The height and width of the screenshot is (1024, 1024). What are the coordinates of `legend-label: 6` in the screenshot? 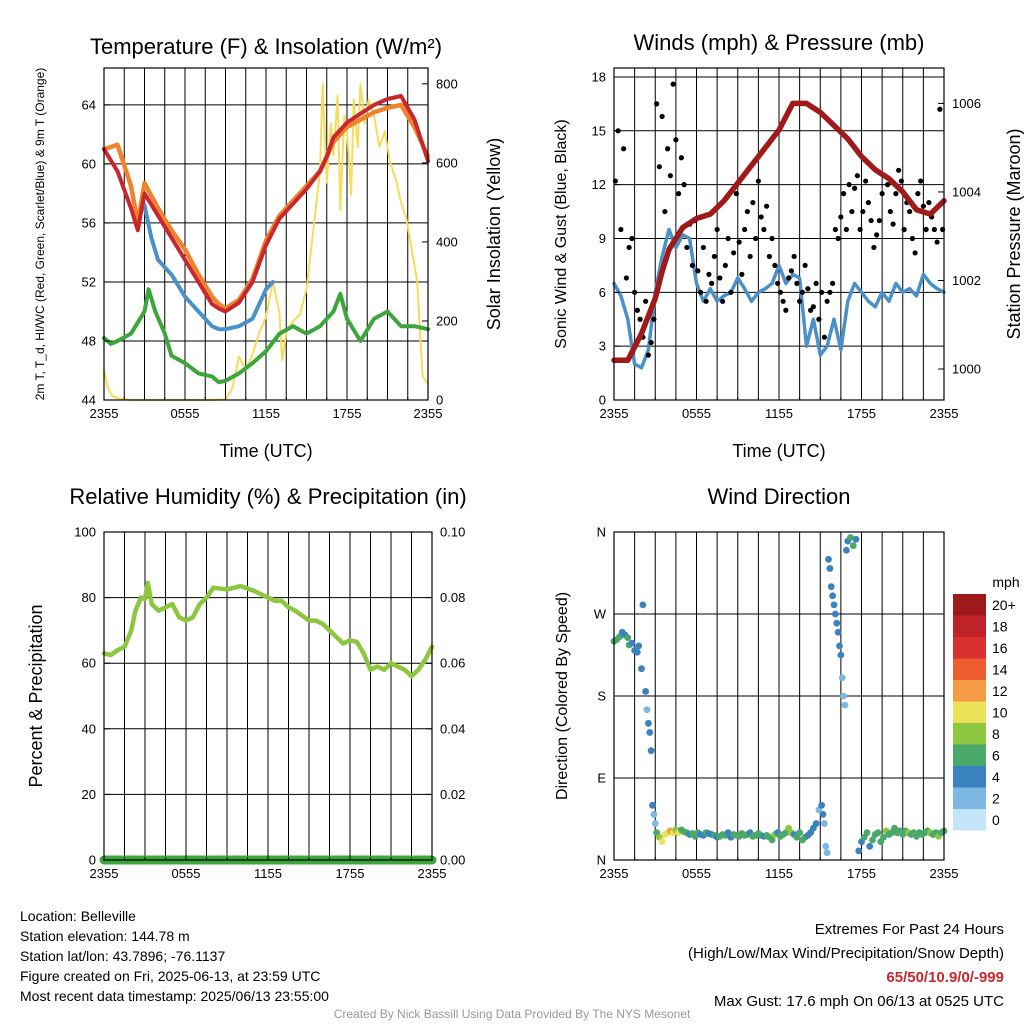 It's located at (996, 755).